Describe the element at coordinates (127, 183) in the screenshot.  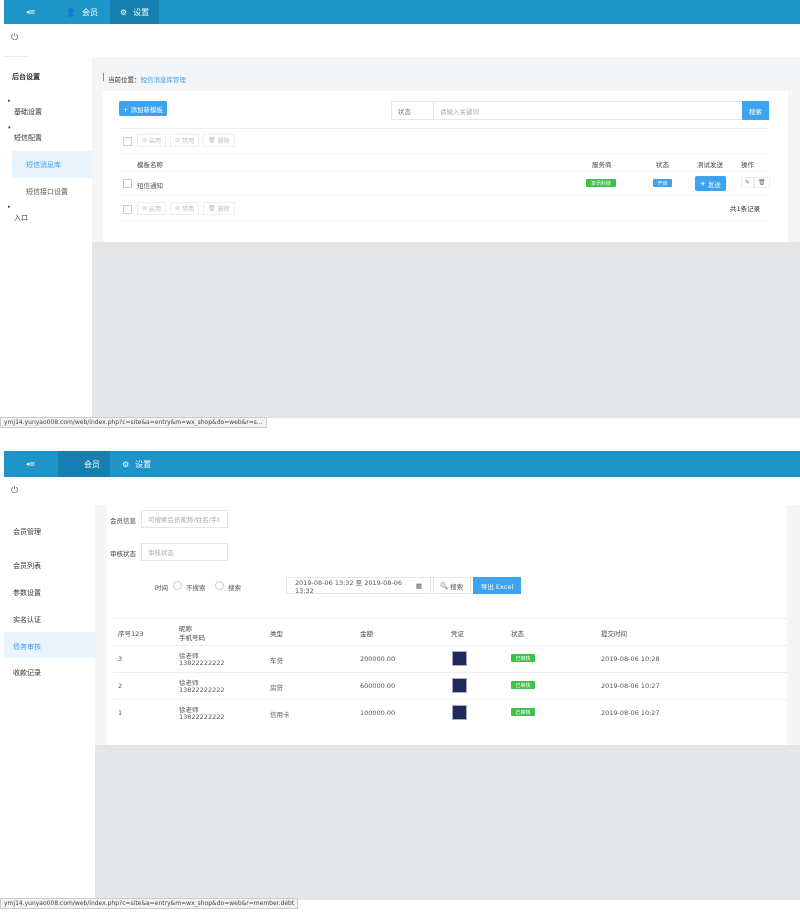
I see `row-checkbox` at that location.